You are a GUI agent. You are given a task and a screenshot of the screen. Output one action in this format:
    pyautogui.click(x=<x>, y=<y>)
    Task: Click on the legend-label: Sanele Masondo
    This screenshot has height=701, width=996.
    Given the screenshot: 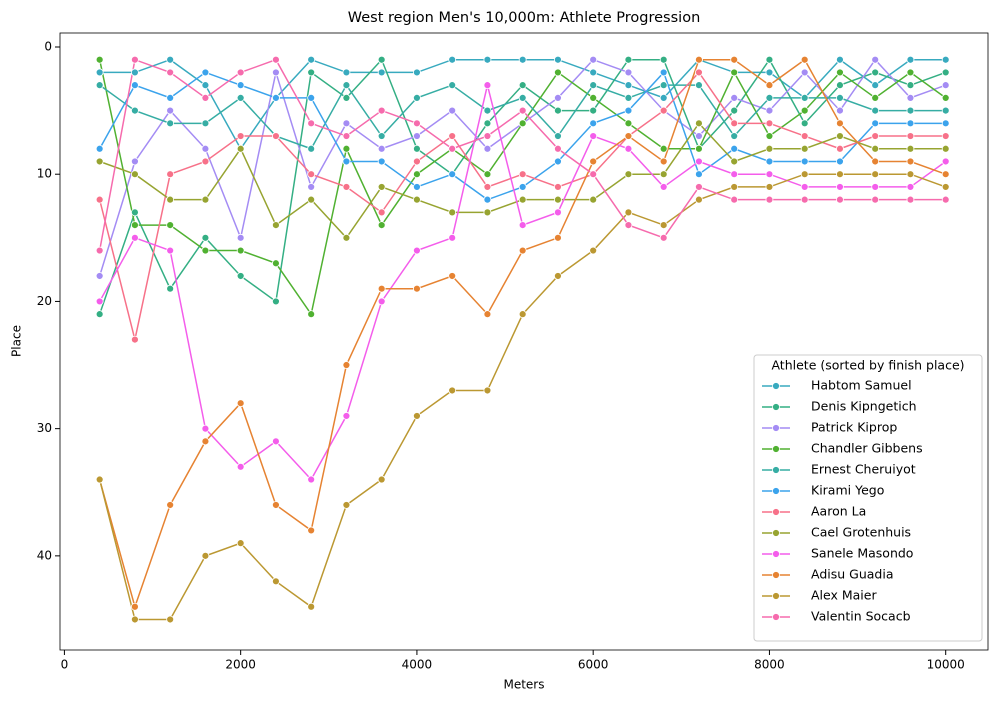 What is the action you would take?
    pyautogui.click(x=862, y=553)
    